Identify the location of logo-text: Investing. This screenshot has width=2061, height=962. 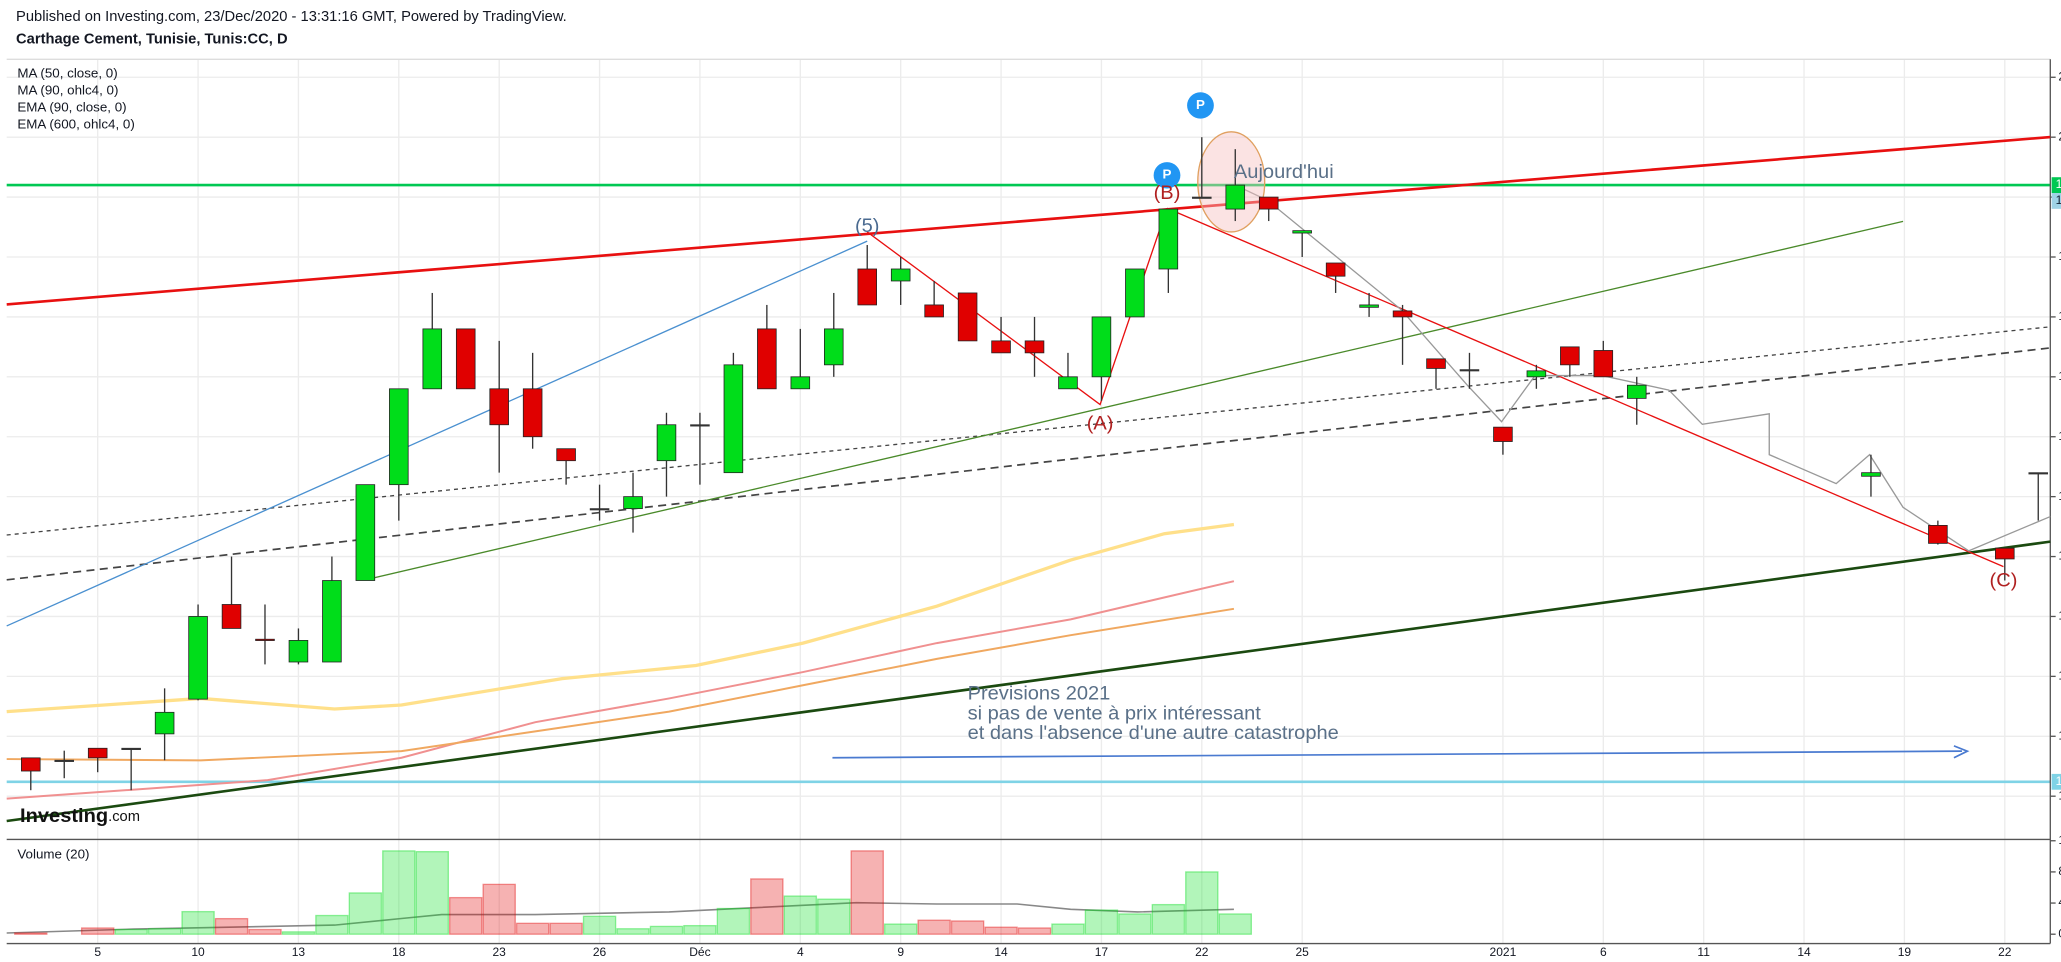
(64, 816).